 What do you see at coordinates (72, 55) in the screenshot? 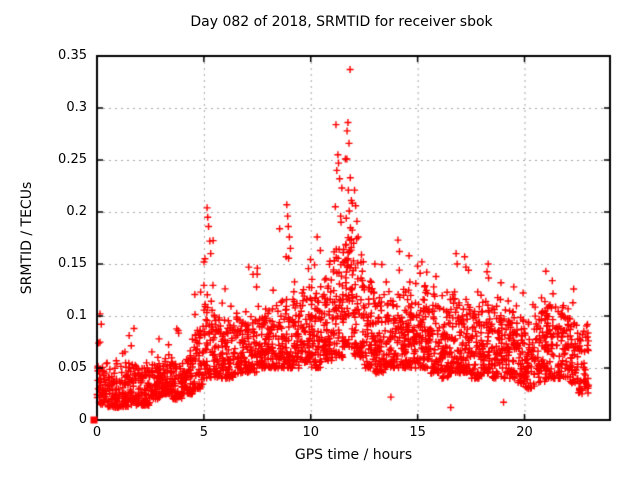
I see `y-tick-label: 0.35` at bounding box center [72, 55].